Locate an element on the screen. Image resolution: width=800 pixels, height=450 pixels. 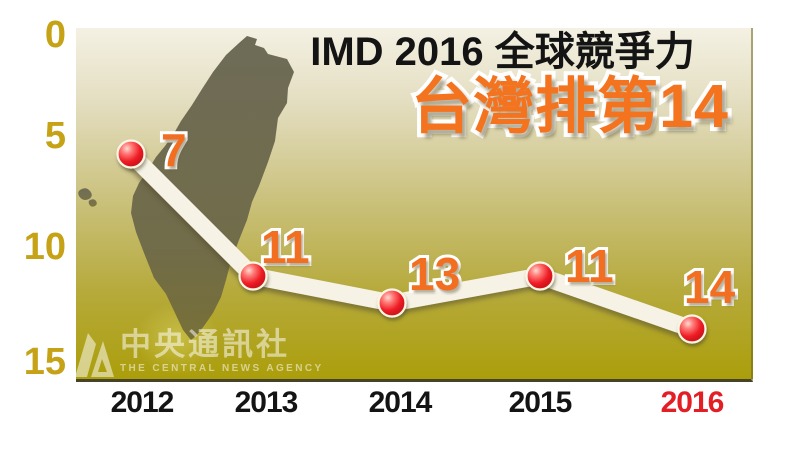
x-axis-label-2013: 2013 is located at coordinates (266, 402).